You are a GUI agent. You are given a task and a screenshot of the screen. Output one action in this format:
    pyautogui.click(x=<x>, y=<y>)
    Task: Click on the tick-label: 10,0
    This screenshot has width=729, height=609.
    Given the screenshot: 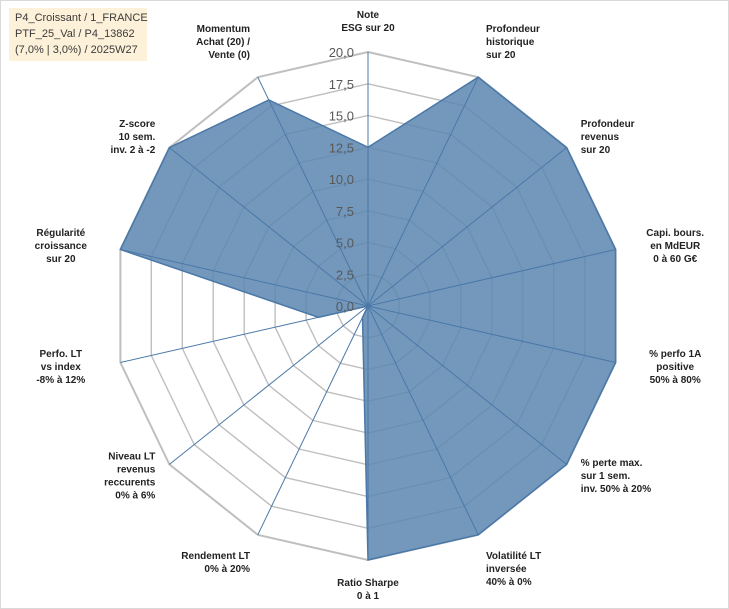 What is the action you would take?
    pyautogui.click(x=341, y=179)
    